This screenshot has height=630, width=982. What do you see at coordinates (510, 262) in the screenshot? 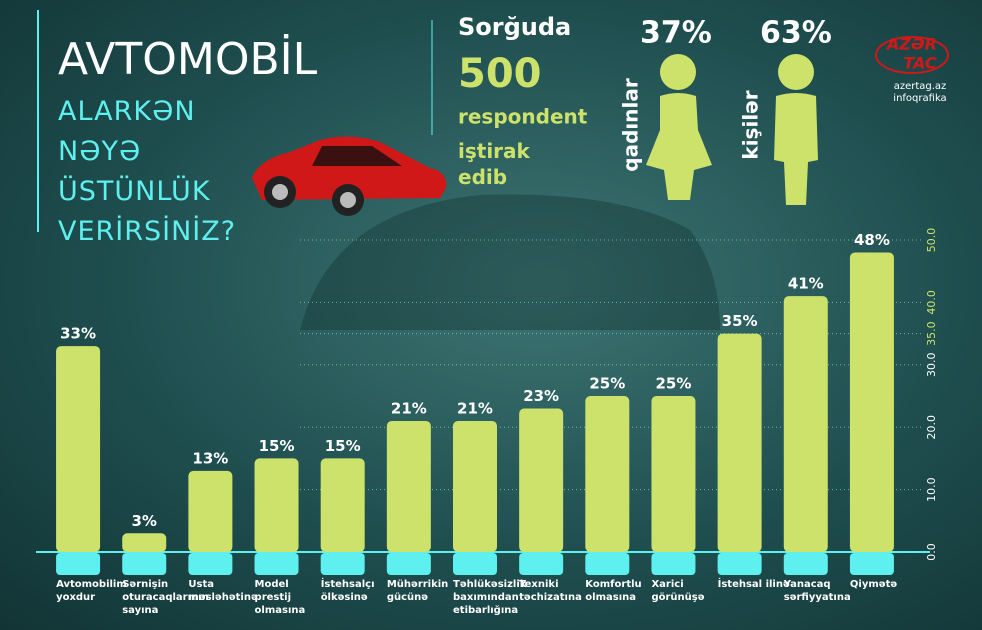
I see `bg-car` at bounding box center [510, 262].